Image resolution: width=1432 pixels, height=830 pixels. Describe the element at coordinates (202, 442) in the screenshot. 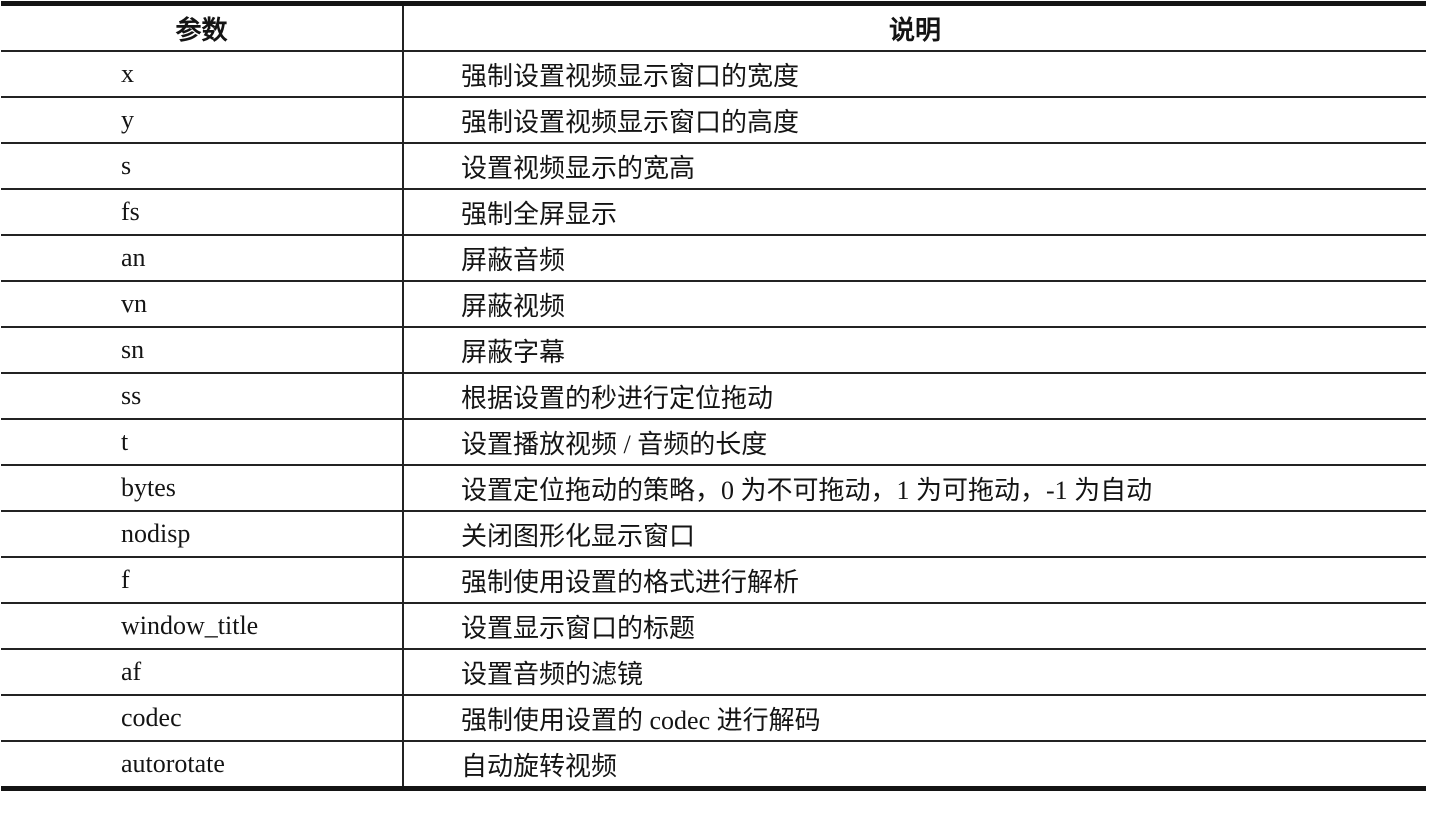

I see `param-cell: t` at that location.